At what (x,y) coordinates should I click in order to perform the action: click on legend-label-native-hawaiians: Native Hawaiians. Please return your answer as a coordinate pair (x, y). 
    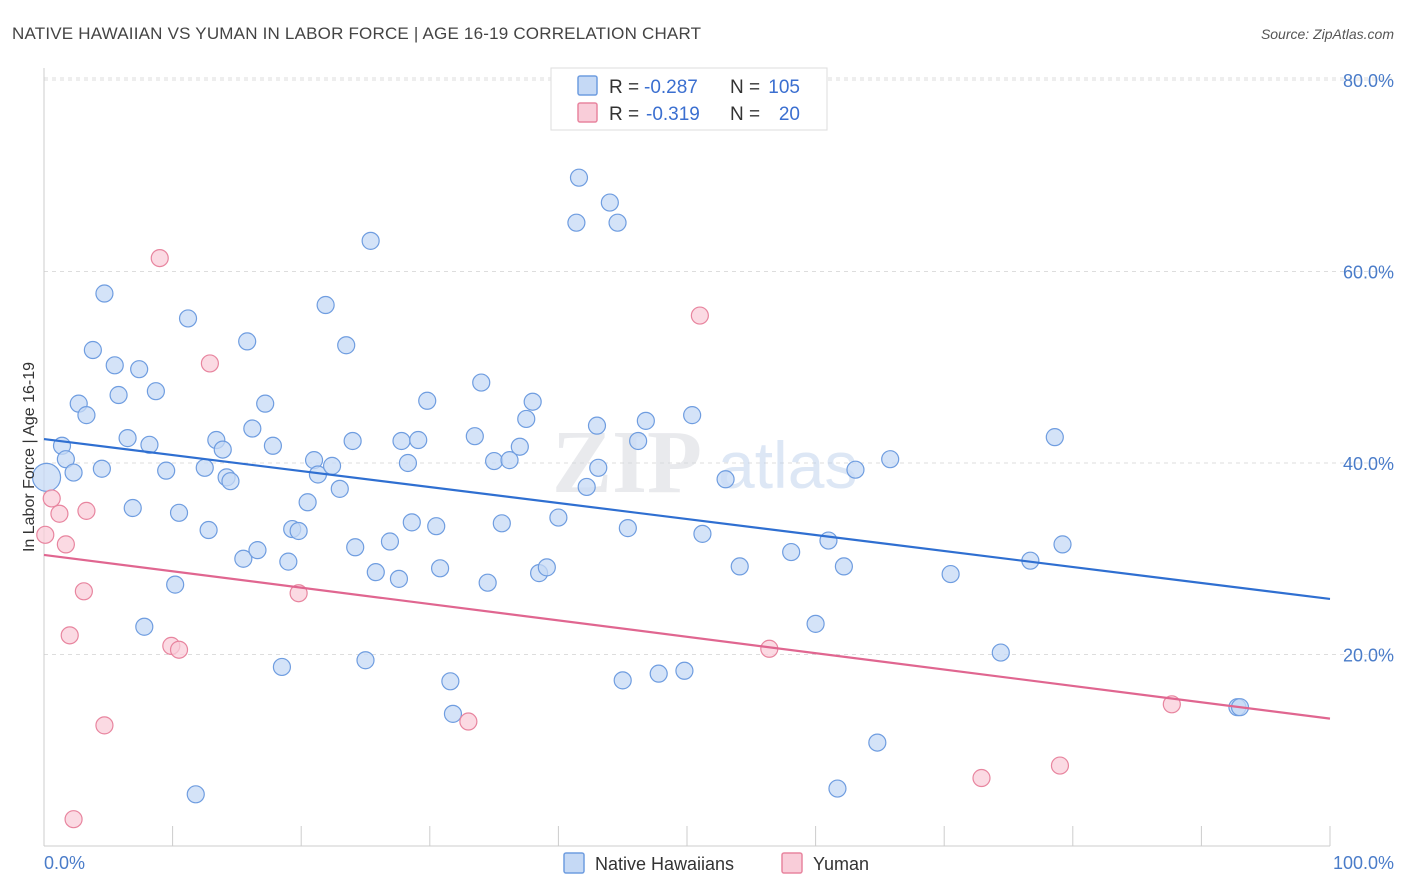
    Looking at the image, I should click on (664, 864).